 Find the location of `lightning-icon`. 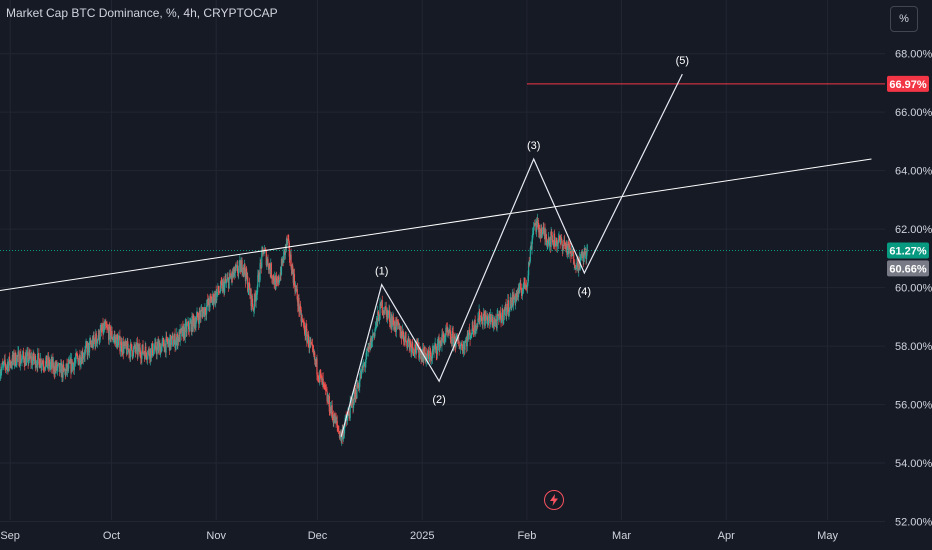

lightning-icon is located at coordinates (554, 500).